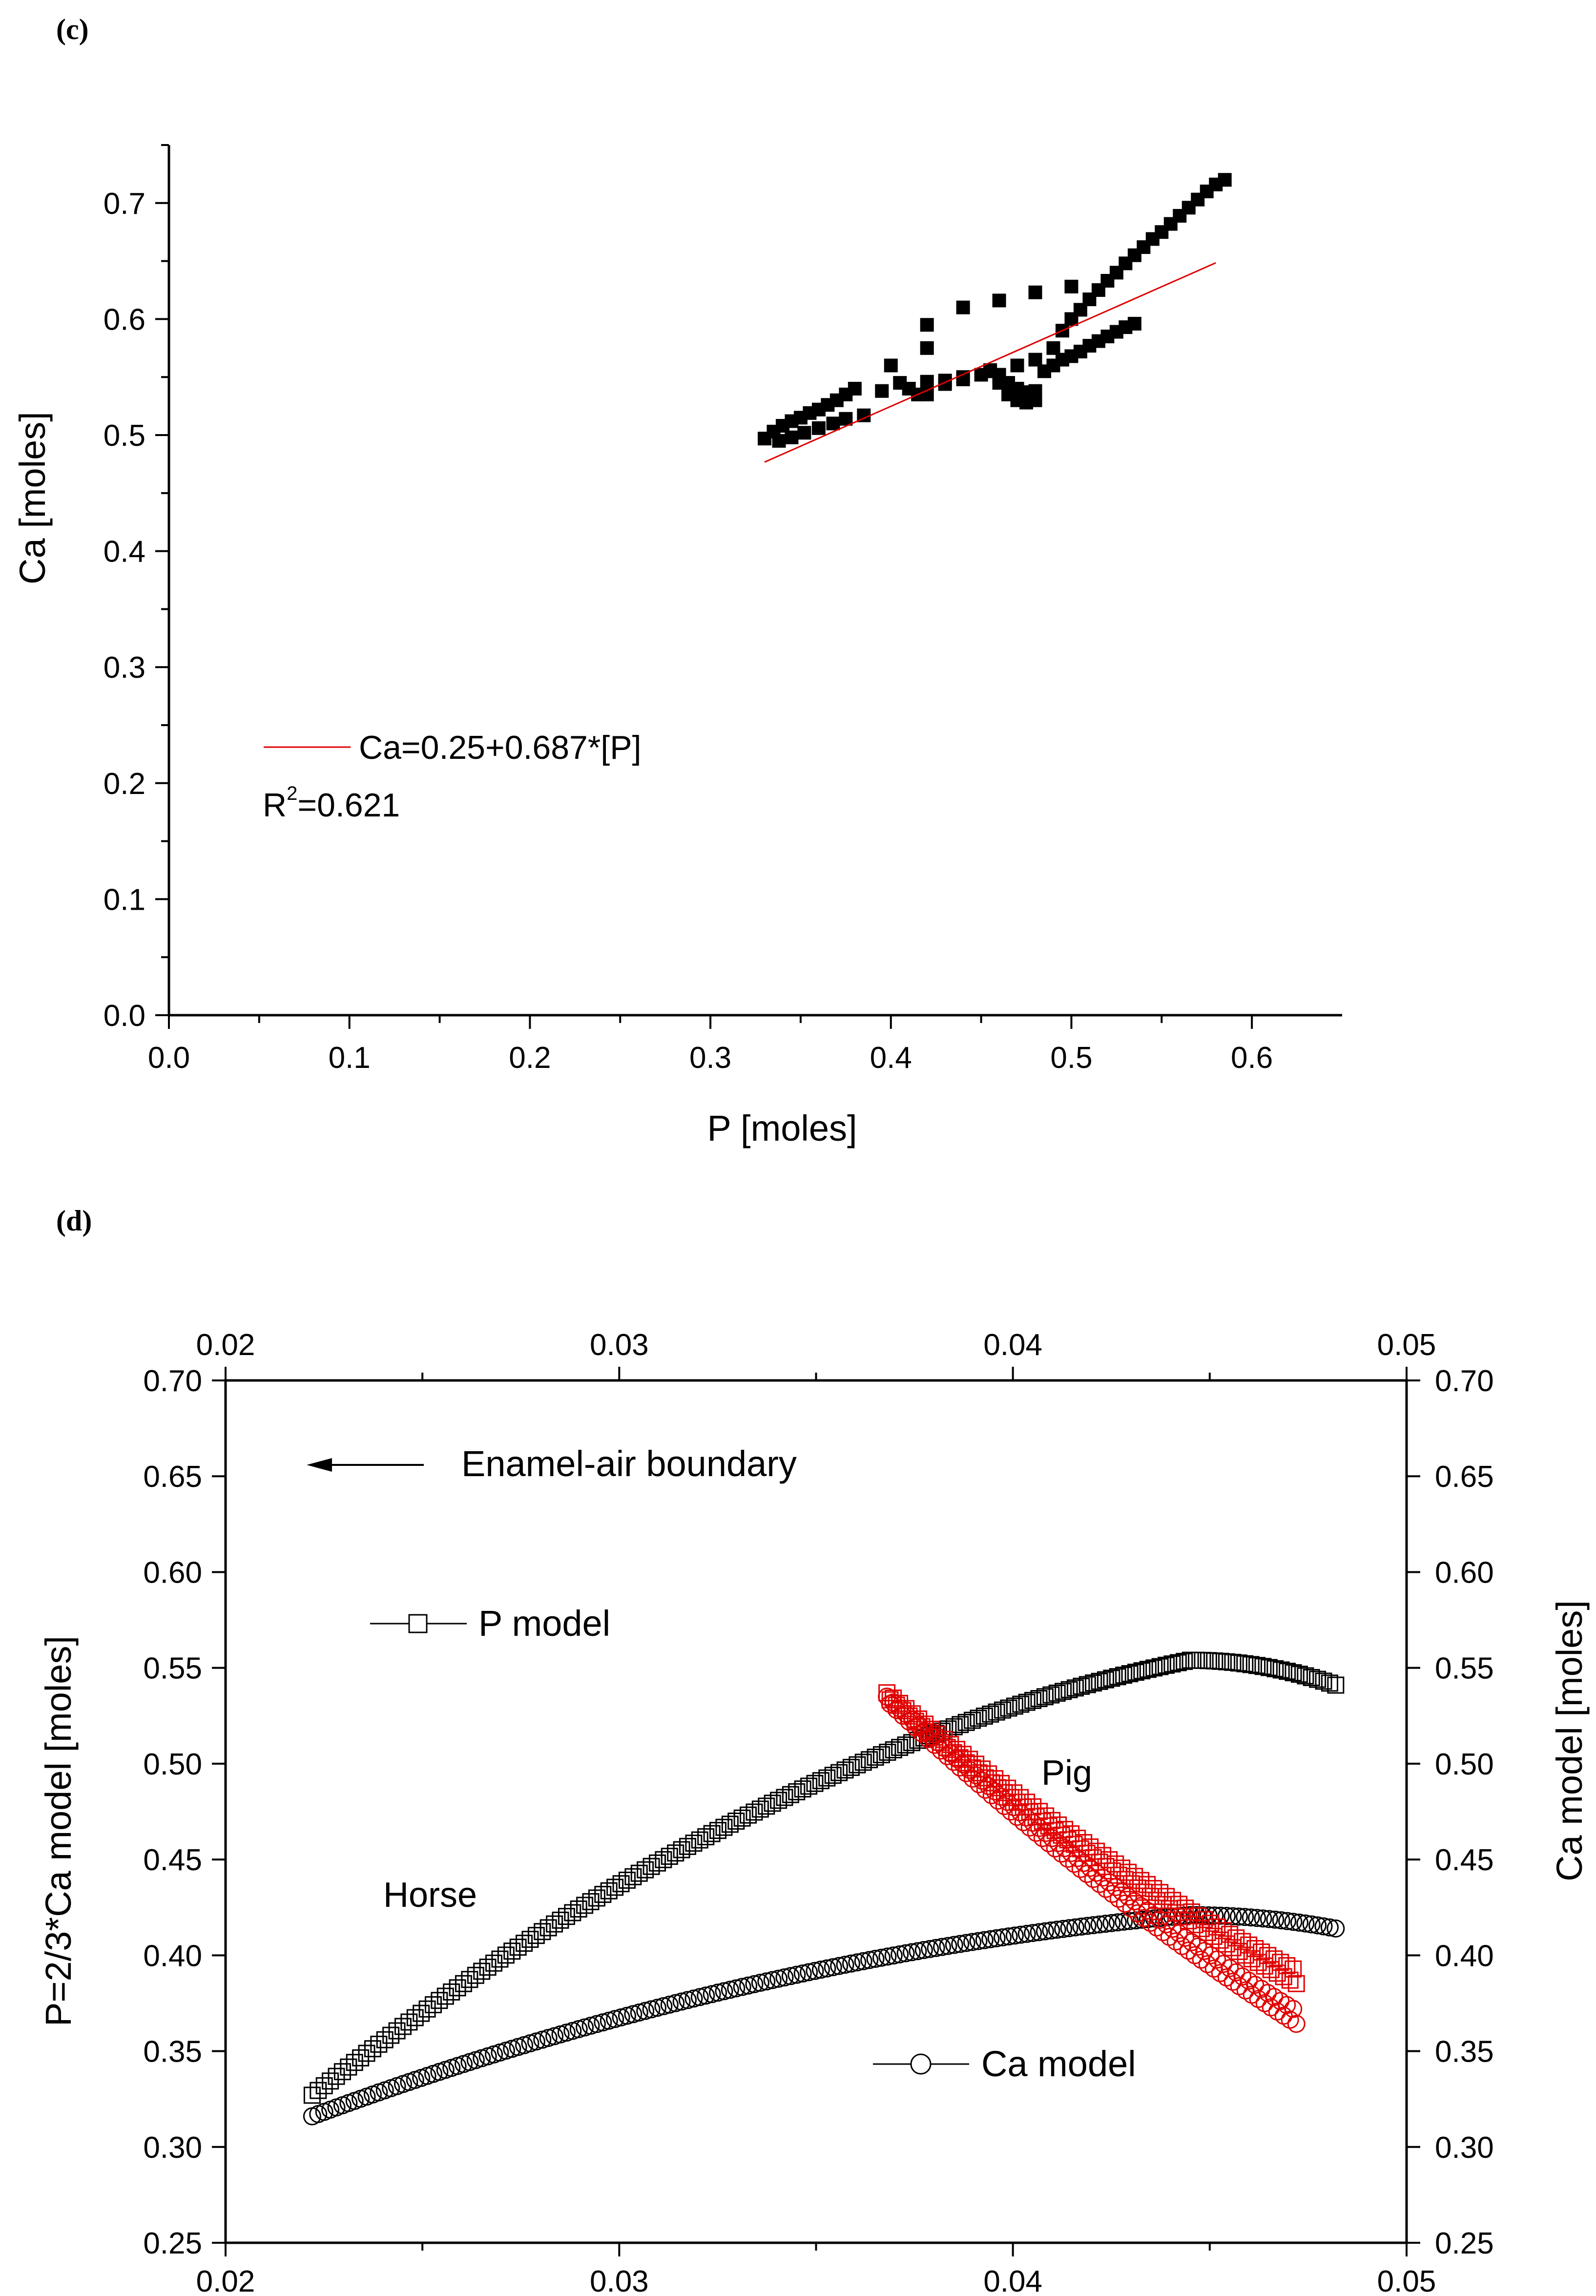 The width and height of the screenshot is (1596, 2296). I want to click on y-tick-label-left: 0.65, so click(173, 1477).